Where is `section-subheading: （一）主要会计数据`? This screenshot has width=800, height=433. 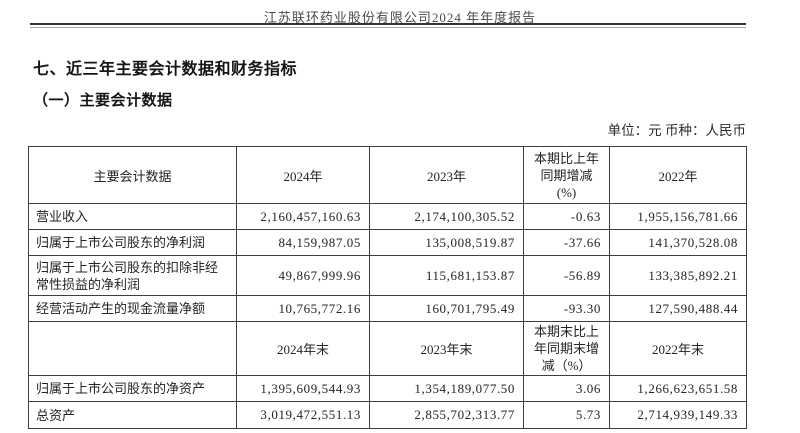
section-subheading: （一）主要会计数据 is located at coordinates (103, 100).